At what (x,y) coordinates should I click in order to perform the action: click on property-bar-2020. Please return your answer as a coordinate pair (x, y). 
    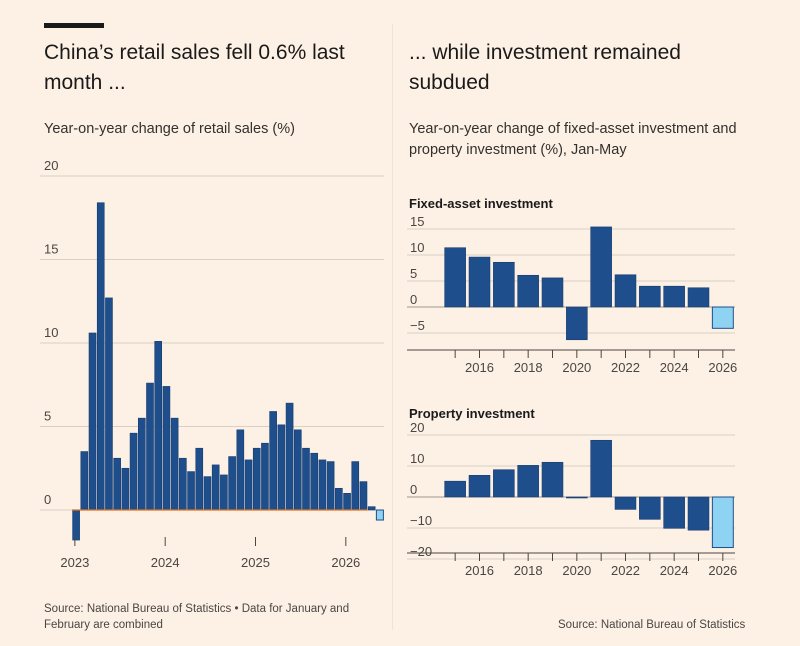
    Looking at the image, I should click on (577, 497).